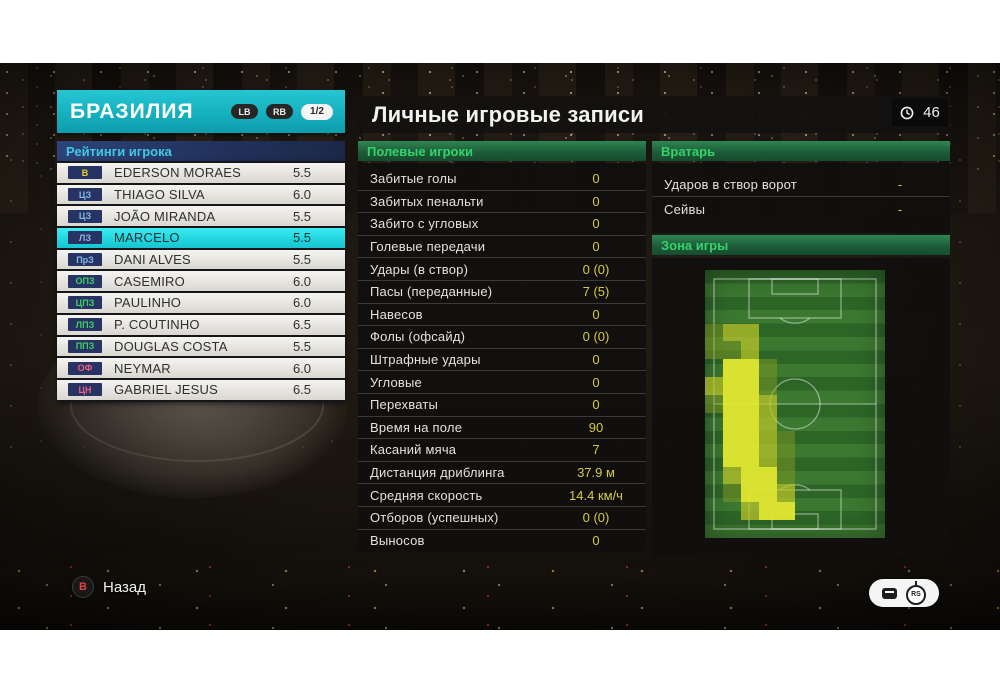 The image size is (1000, 700). Describe the element at coordinates (900, 209) in the screenshot. I see `stat-value: -` at that location.